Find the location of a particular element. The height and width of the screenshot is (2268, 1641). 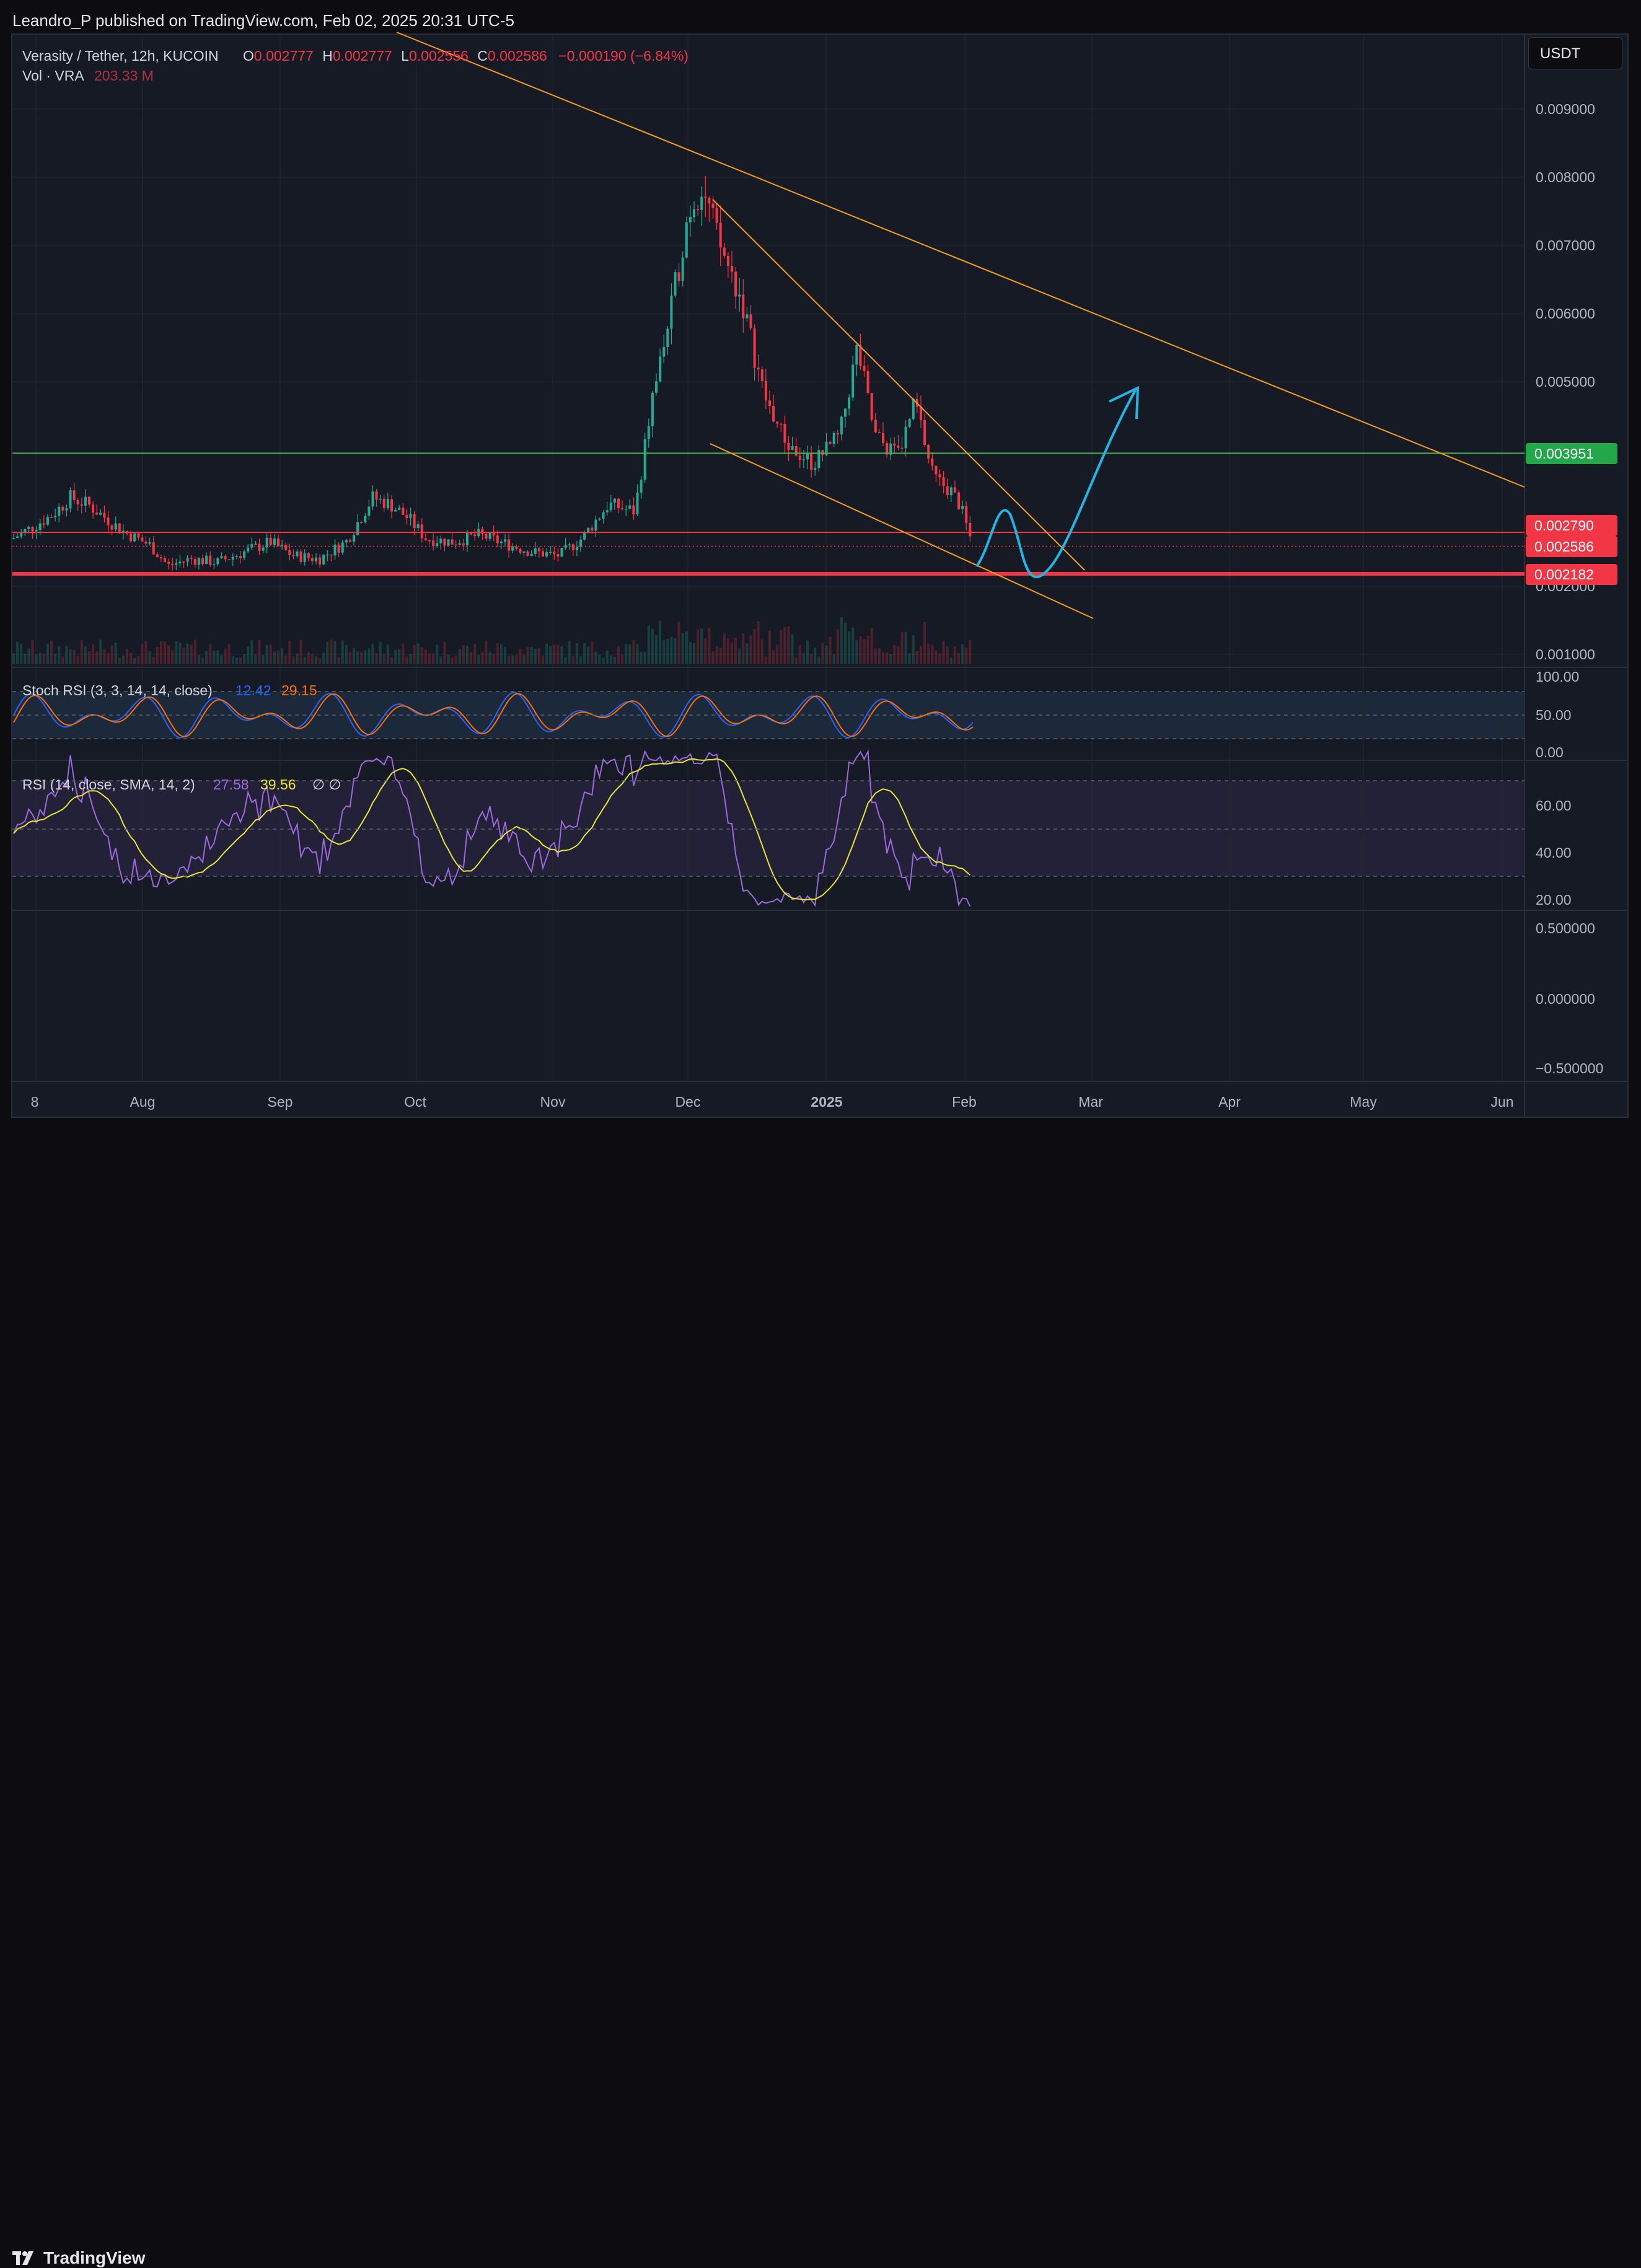

rsi-tick-label: 60.00 is located at coordinates (1554, 806).